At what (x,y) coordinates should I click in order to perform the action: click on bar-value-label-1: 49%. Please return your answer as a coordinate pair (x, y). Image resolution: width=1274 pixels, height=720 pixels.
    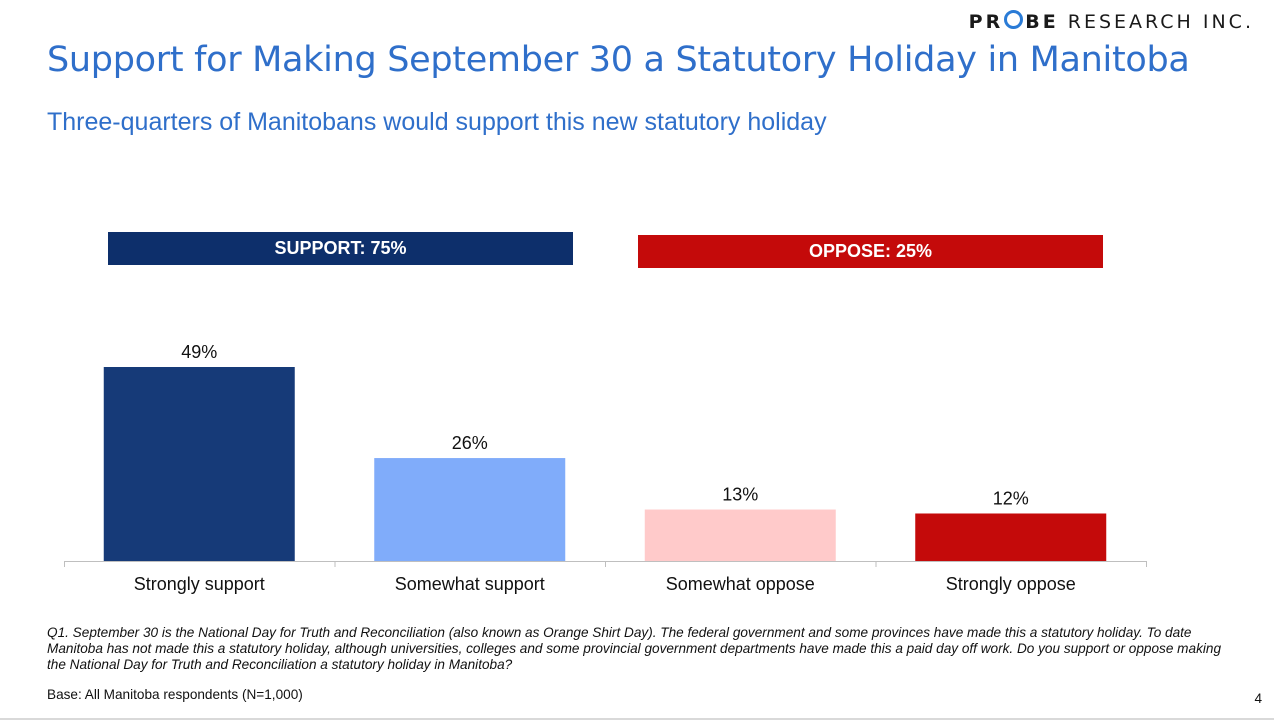
    Looking at the image, I should click on (199, 352).